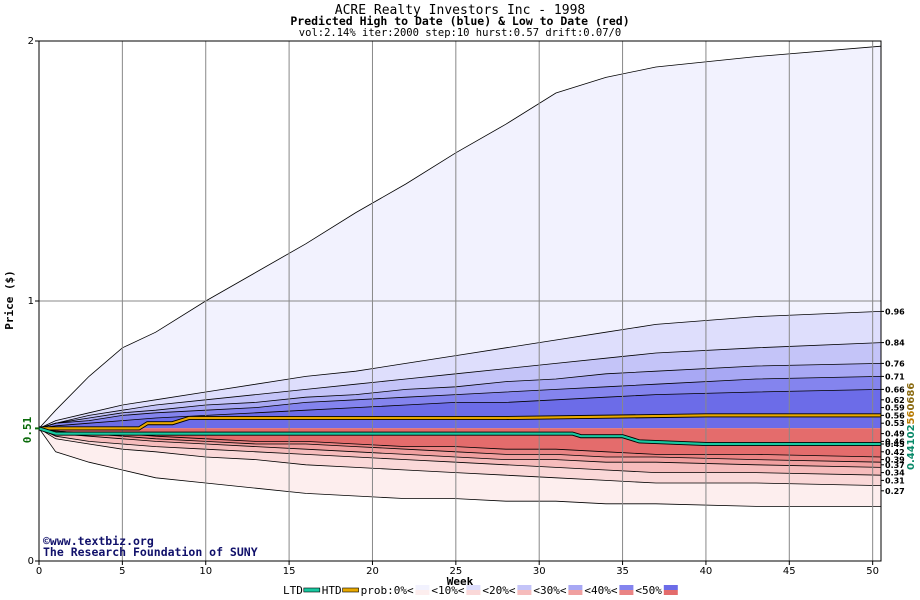 Image resolution: width=920 pixels, height=600 pixels. Describe the element at coordinates (98, 541) in the screenshot. I see `watermark-url: ©www.textbiz.org` at that location.